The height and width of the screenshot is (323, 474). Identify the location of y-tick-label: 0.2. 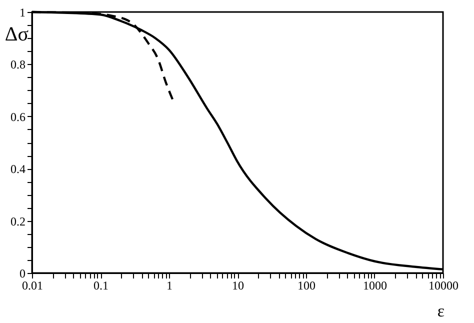
(18, 221).